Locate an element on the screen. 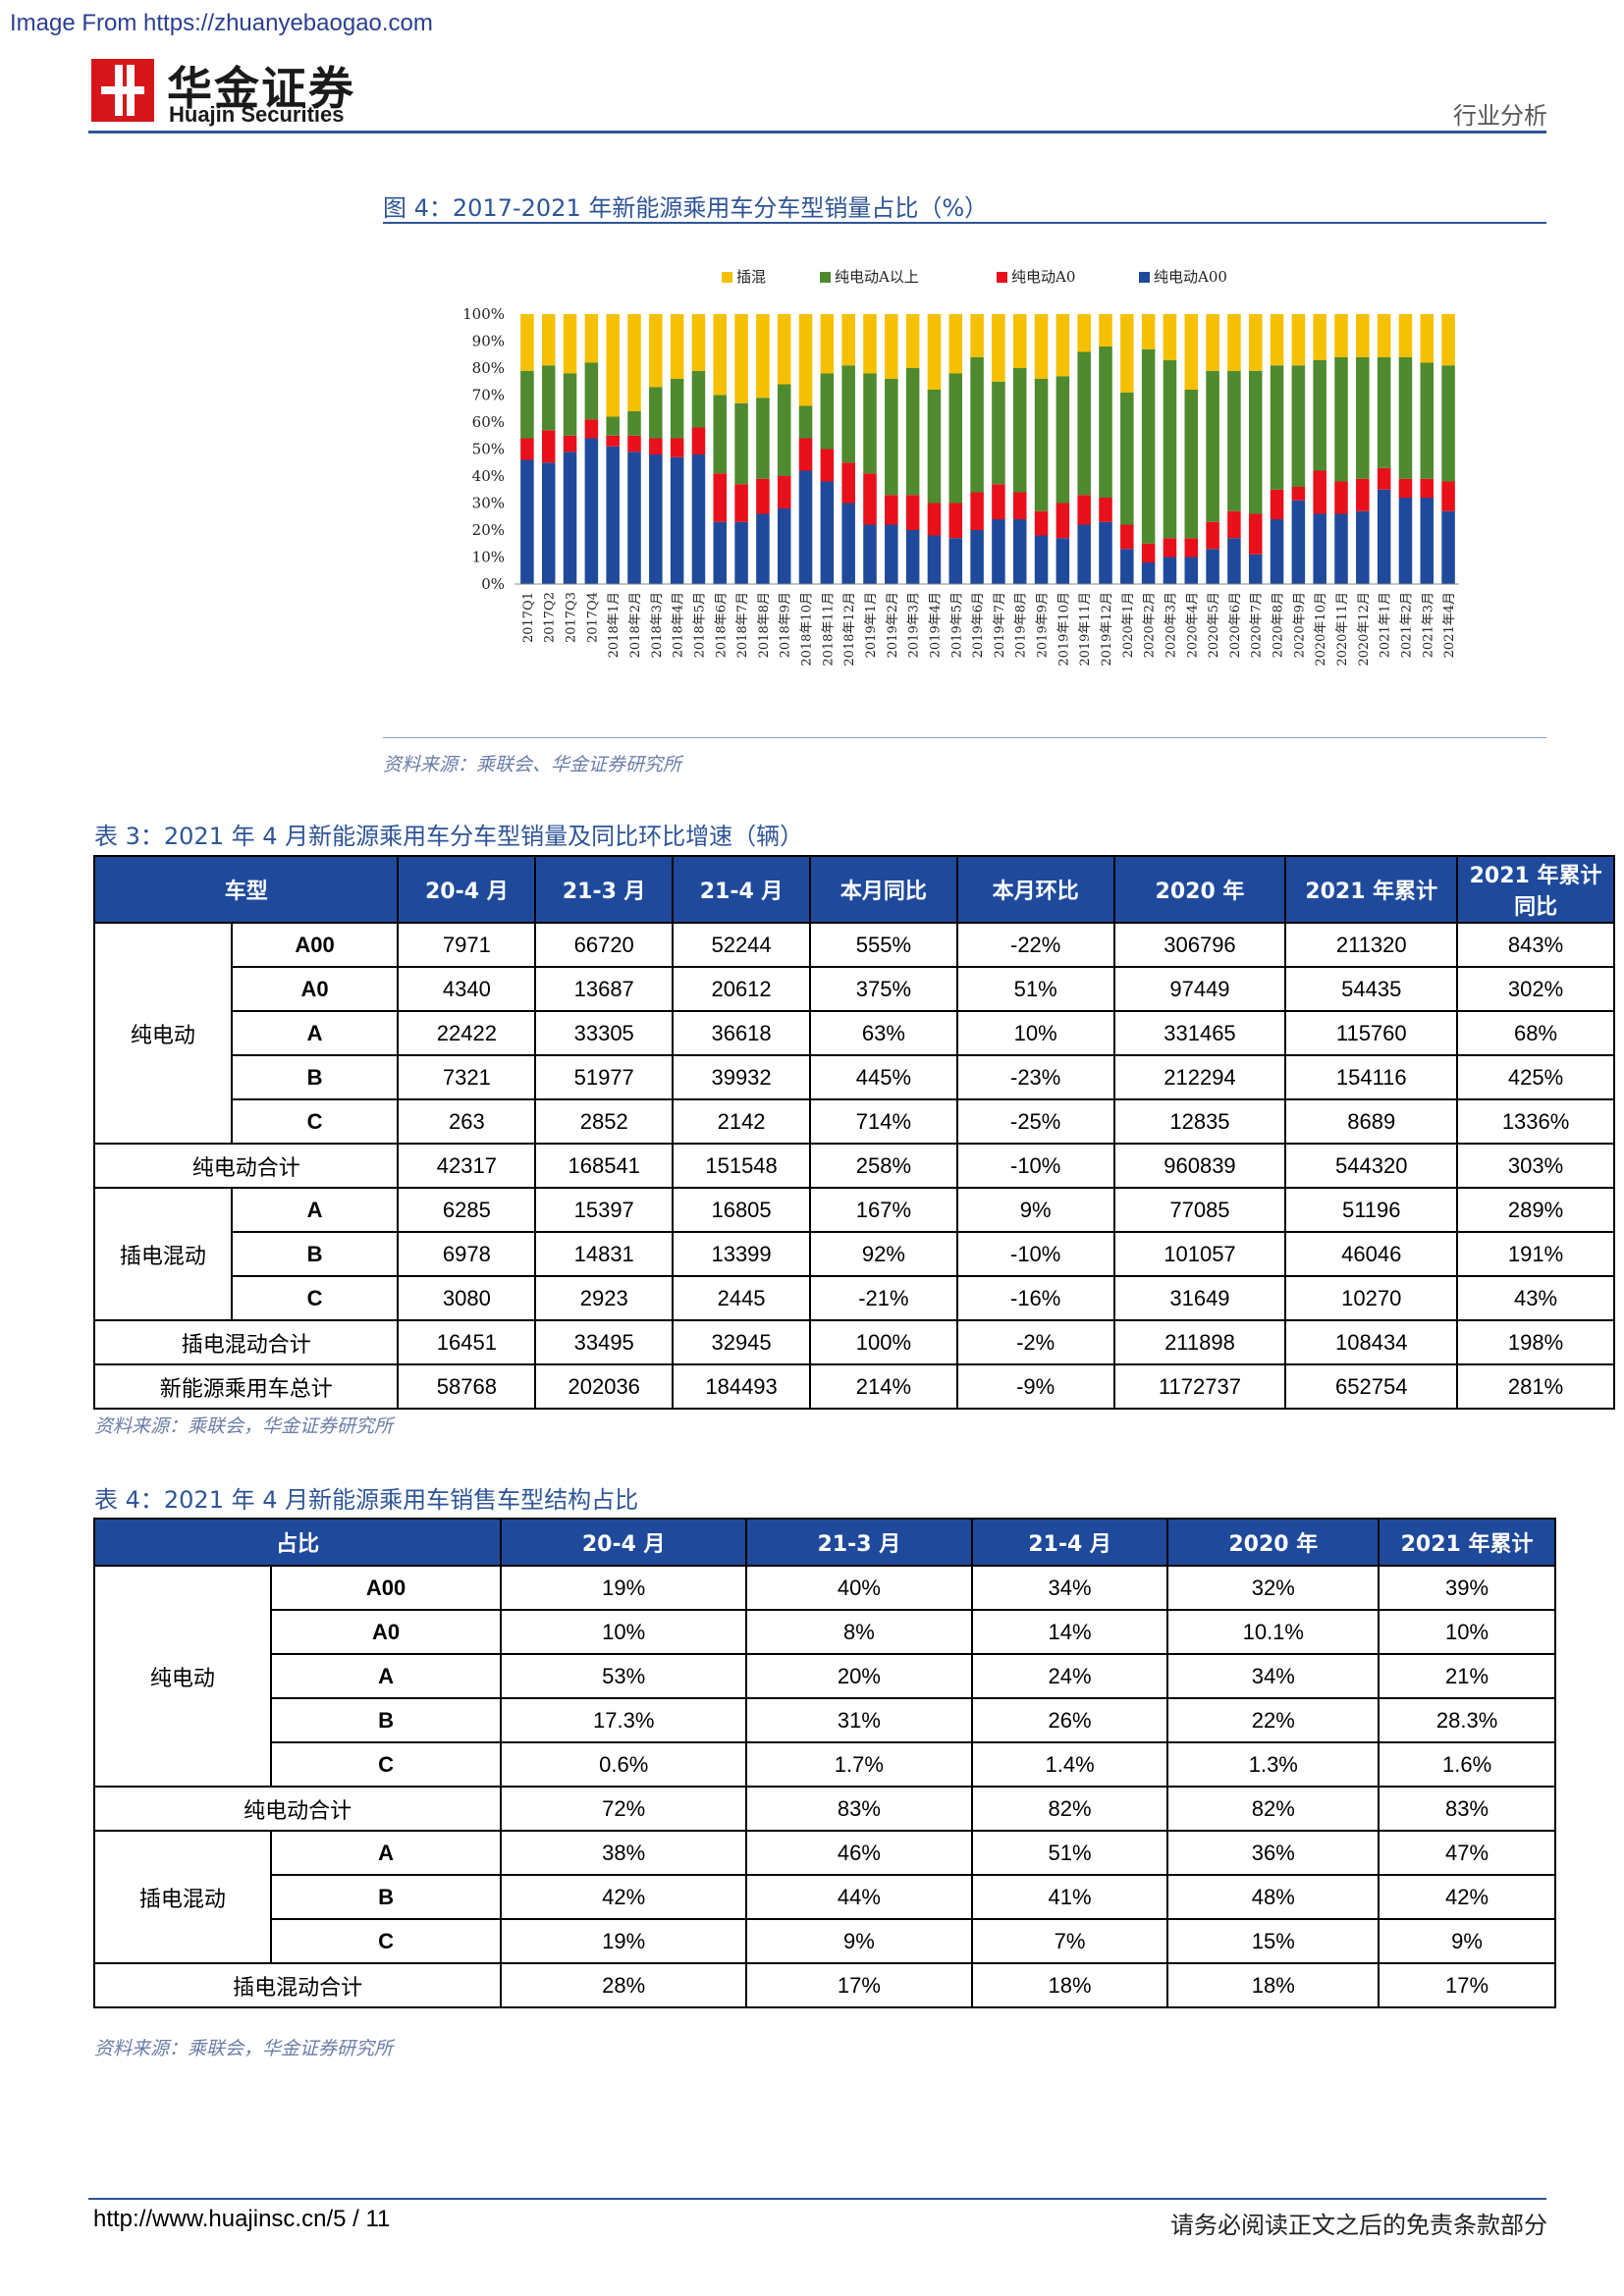  x-tick-label: 2019年3月 is located at coordinates (914, 625).